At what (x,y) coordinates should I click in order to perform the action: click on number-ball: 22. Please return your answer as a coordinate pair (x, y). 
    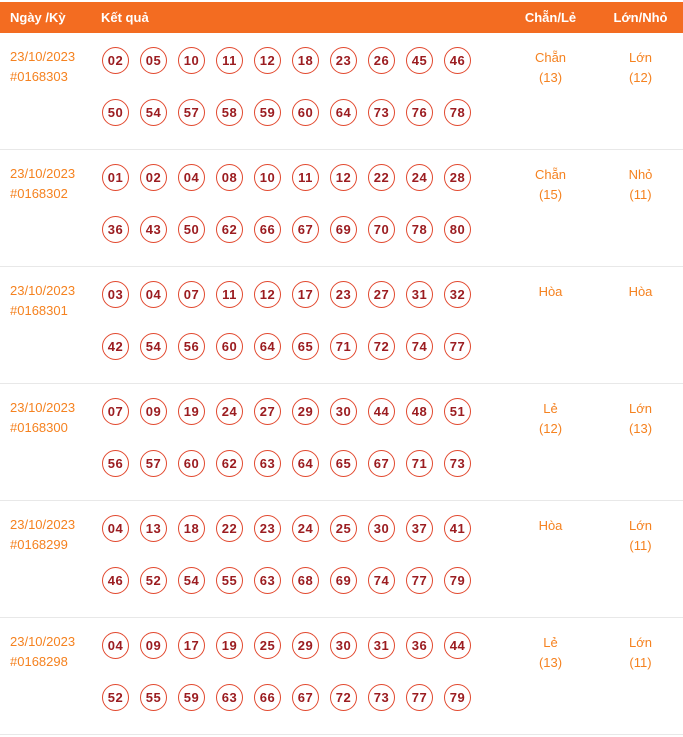
    Looking at the image, I should click on (229, 528).